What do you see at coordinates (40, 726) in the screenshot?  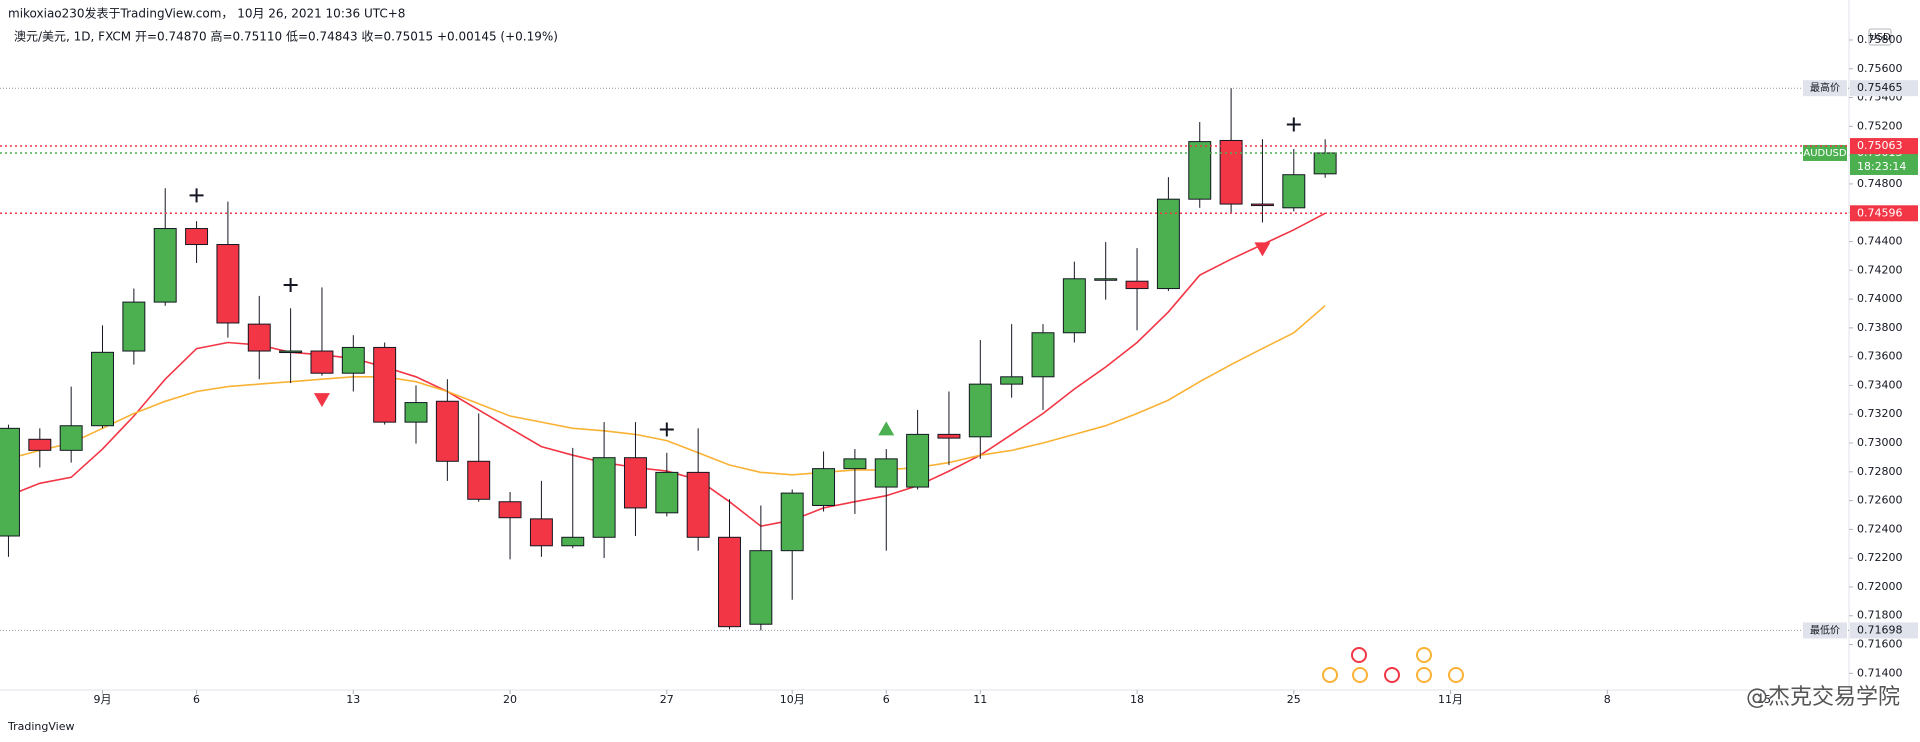 I see `footer-brand: TradingView` at bounding box center [40, 726].